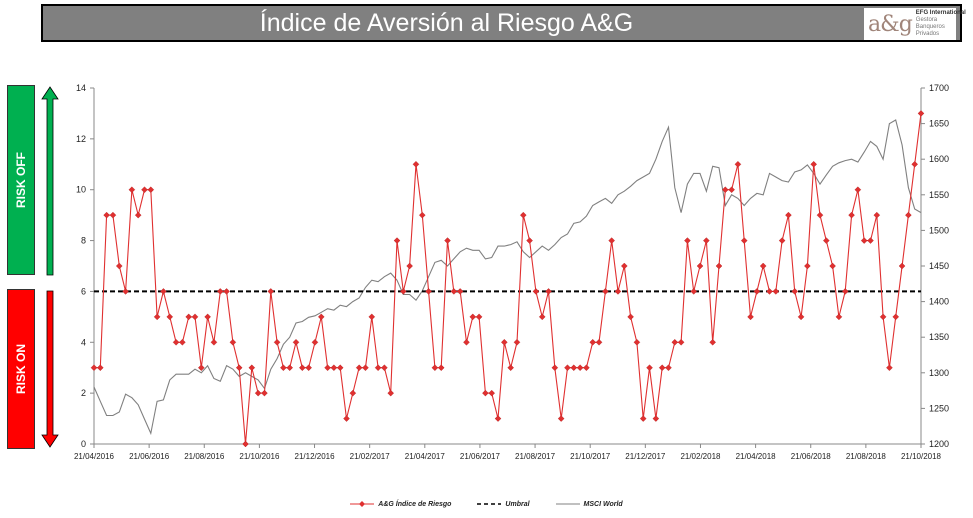 This screenshot has height=518, width=973. What do you see at coordinates (939, 408) in the screenshot?
I see `right-tick-label: 1250` at bounding box center [939, 408].